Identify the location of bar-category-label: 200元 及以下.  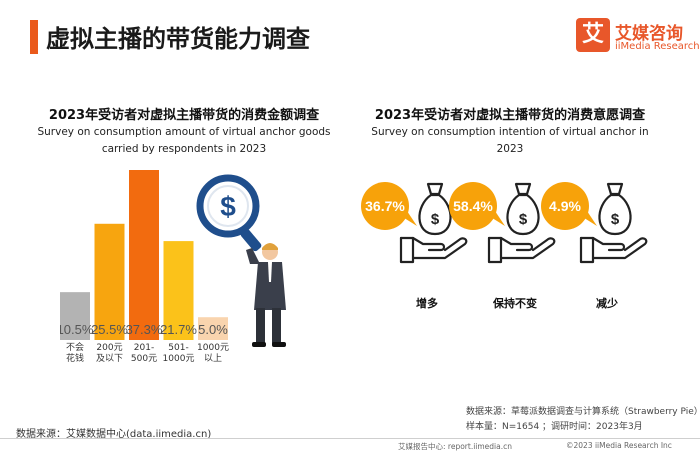
(110, 354).